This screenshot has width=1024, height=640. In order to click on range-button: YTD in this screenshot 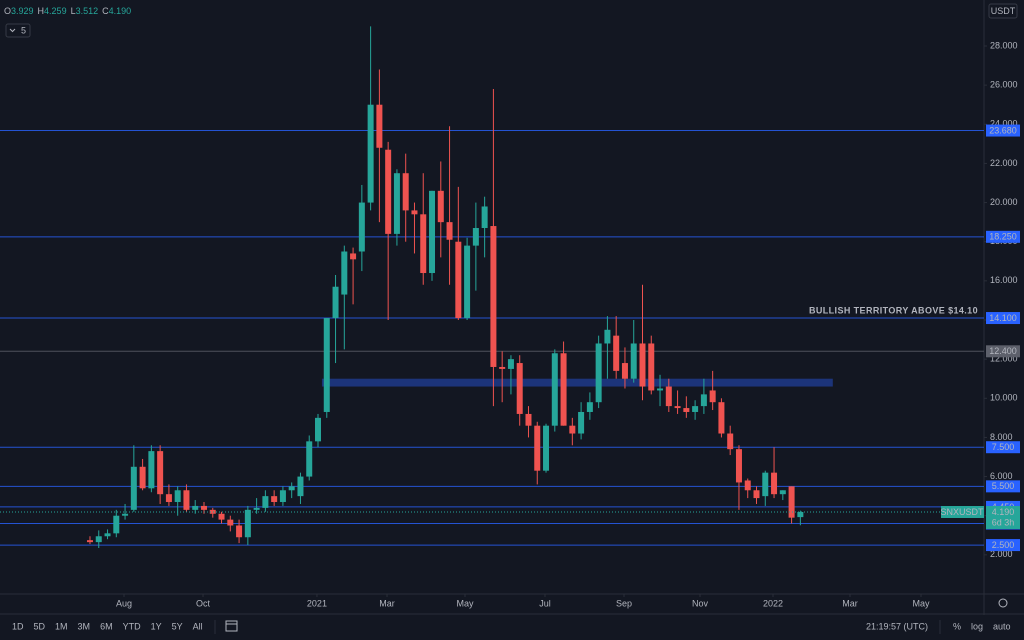, I will do `click(132, 626)`.